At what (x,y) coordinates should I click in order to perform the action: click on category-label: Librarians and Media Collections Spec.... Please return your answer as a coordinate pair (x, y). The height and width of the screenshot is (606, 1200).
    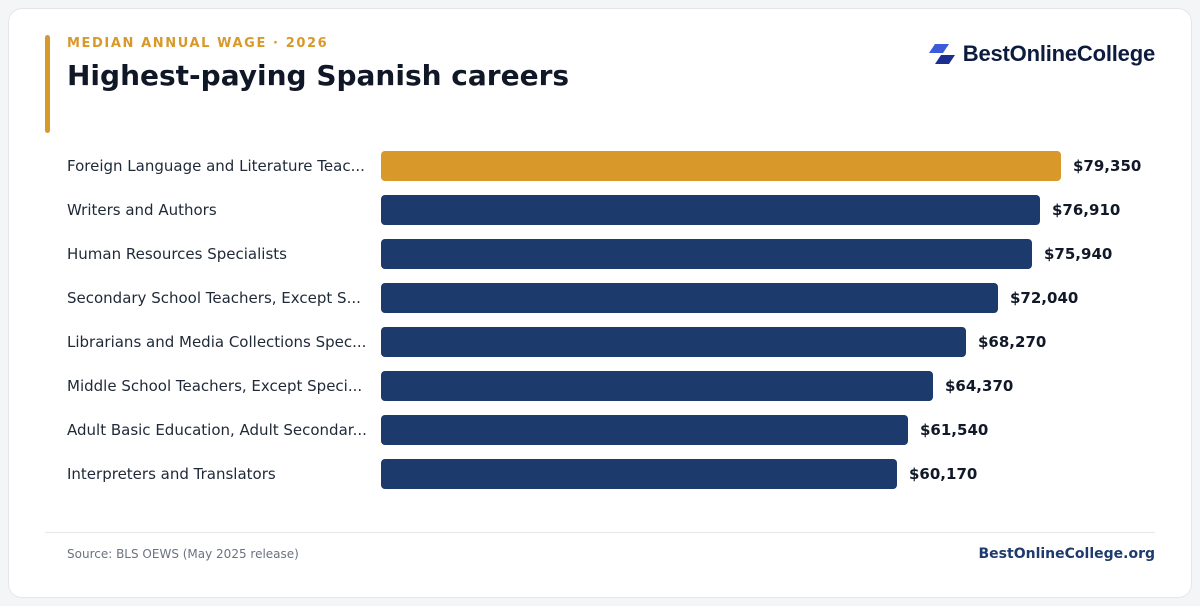
    Looking at the image, I should click on (217, 342).